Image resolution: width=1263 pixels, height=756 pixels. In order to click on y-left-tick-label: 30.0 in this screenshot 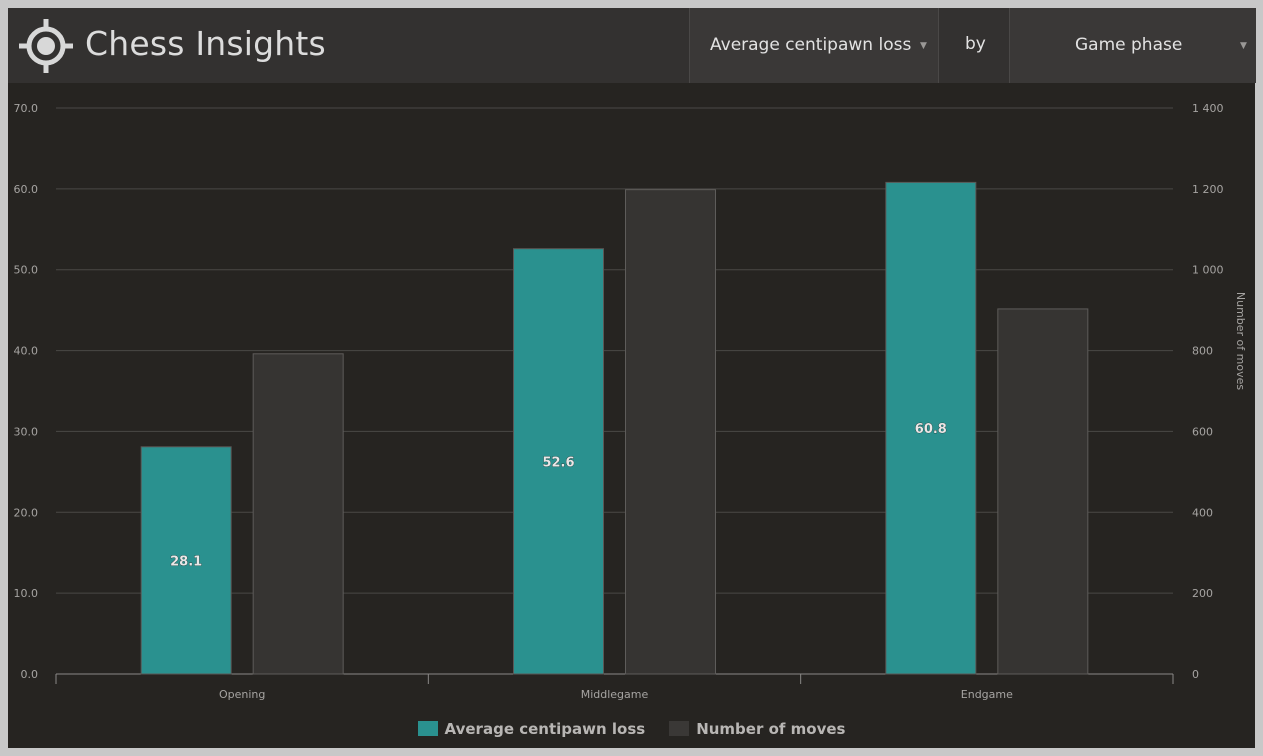, I will do `click(26, 431)`.